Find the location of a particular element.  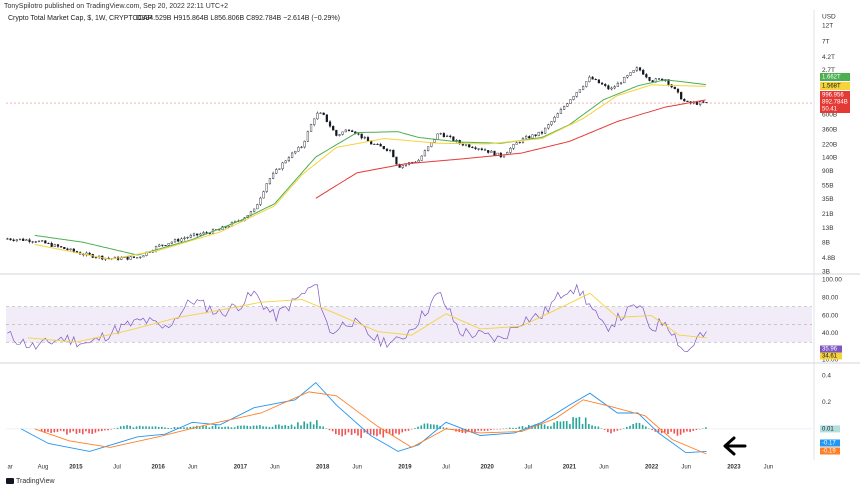

price-badge-countdown is located at coordinates (835, 109).